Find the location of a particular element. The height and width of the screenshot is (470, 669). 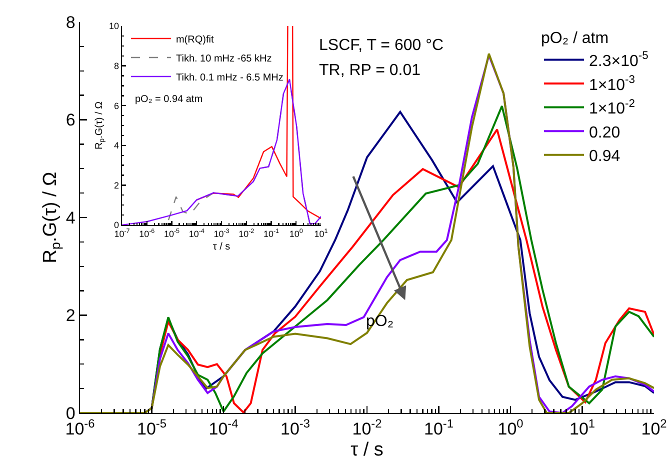

legend-label: 1×10$^{-3}$ is located at coordinates (612, 84).